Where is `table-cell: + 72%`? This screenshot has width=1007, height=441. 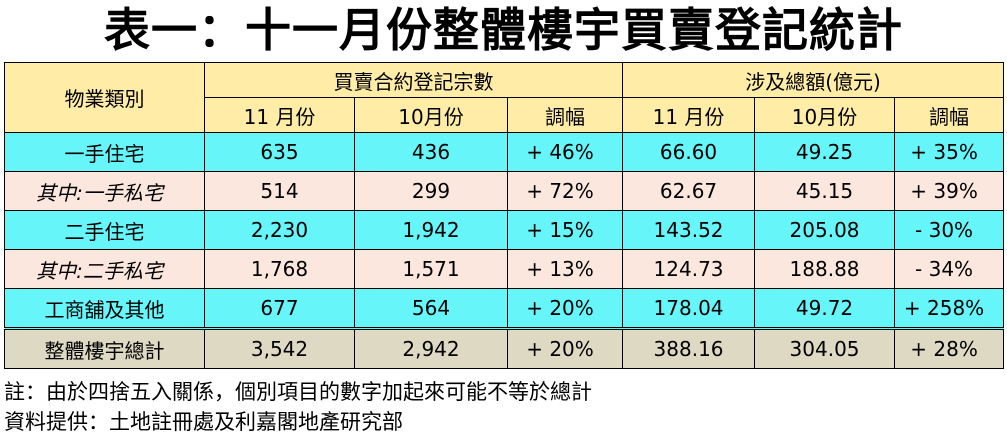 table-cell: + 72% is located at coordinates (565, 191).